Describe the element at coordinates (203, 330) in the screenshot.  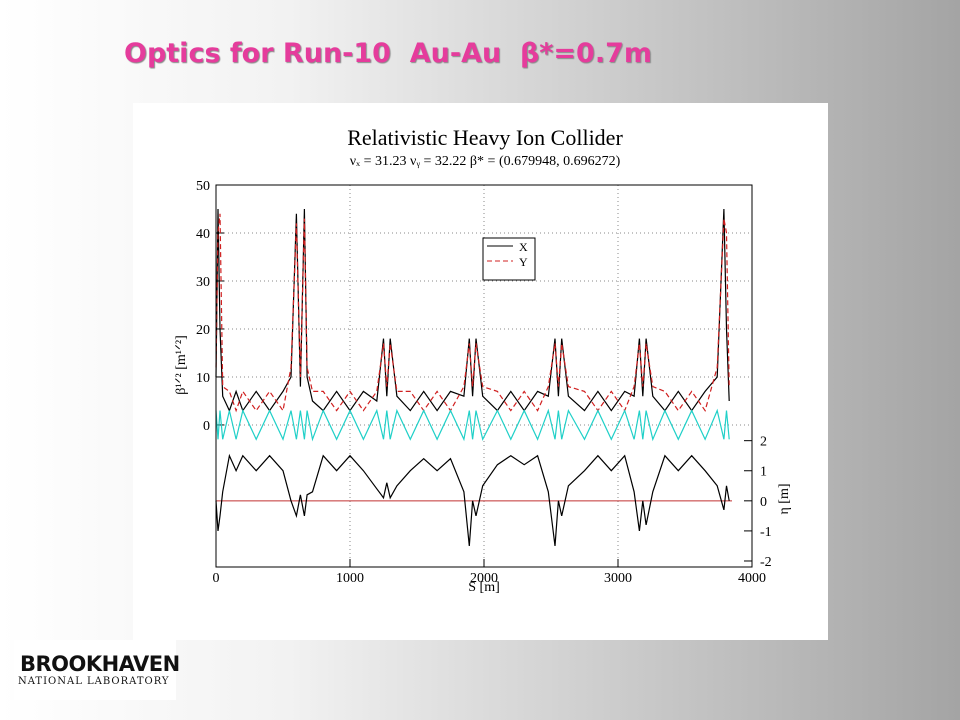
I see `y-tick-label: 20` at that location.